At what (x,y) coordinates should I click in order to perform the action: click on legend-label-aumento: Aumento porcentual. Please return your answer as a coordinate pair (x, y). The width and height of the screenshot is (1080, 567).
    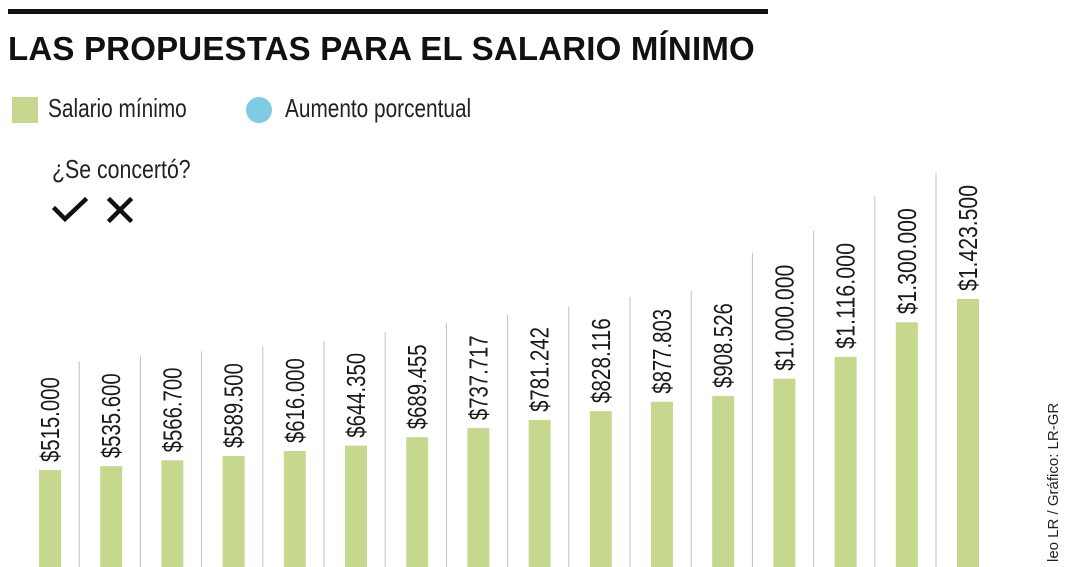
    Looking at the image, I should click on (378, 108).